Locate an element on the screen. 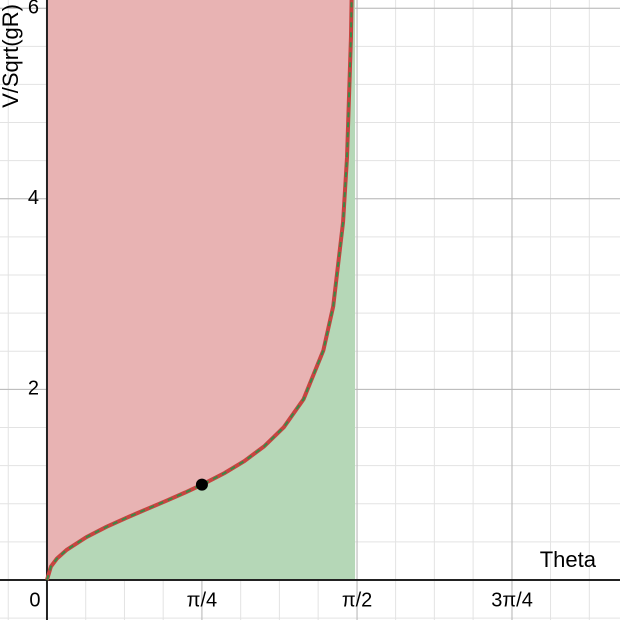 The width and height of the screenshot is (620, 620). x-tick-label: 3π/4 is located at coordinates (512, 600).